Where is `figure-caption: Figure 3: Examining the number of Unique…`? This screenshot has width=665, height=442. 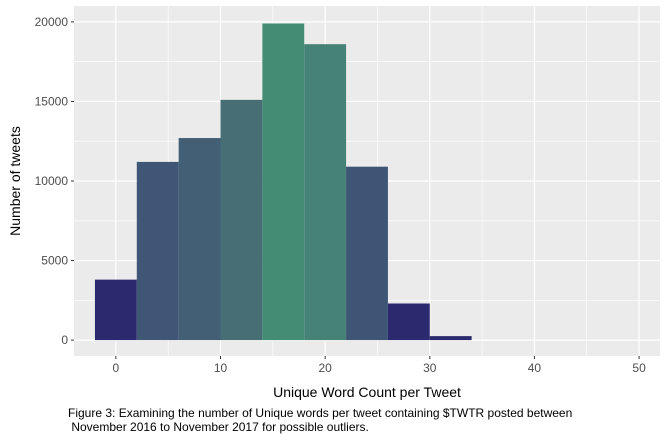 figure-caption: Figure 3: Examining the number of Unique… is located at coordinates (363, 420).